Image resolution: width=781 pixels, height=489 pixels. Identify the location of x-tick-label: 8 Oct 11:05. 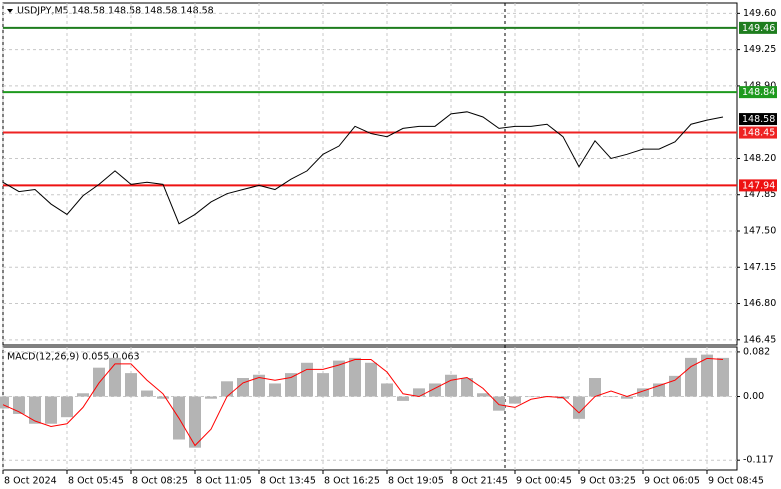
(224, 481).